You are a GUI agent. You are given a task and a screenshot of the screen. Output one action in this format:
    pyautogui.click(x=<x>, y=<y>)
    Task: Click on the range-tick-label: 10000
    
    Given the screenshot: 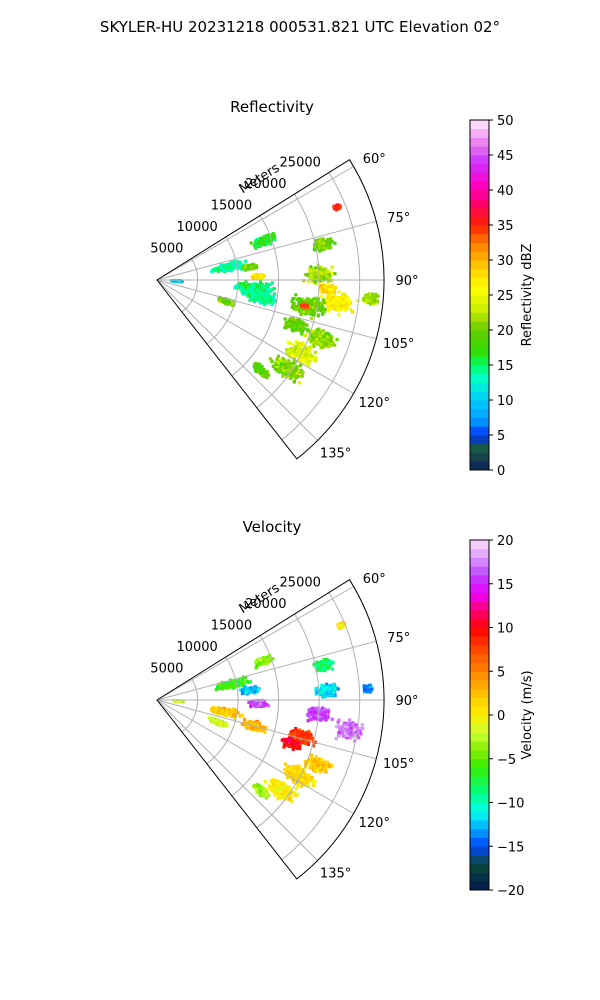 What is the action you would take?
    pyautogui.click(x=196, y=227)
    